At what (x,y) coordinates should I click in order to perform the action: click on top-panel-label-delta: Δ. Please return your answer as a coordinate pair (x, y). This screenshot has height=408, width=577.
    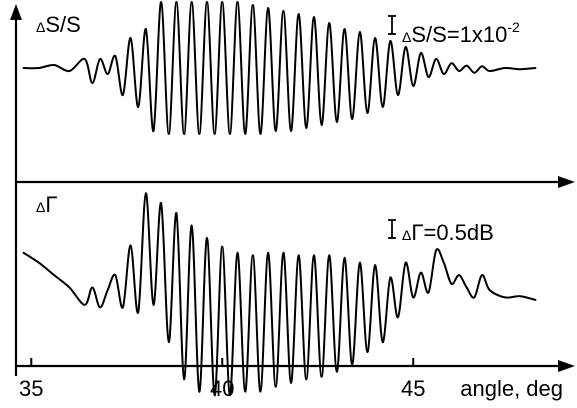
    Looking at the image, I should click on (40, 27).